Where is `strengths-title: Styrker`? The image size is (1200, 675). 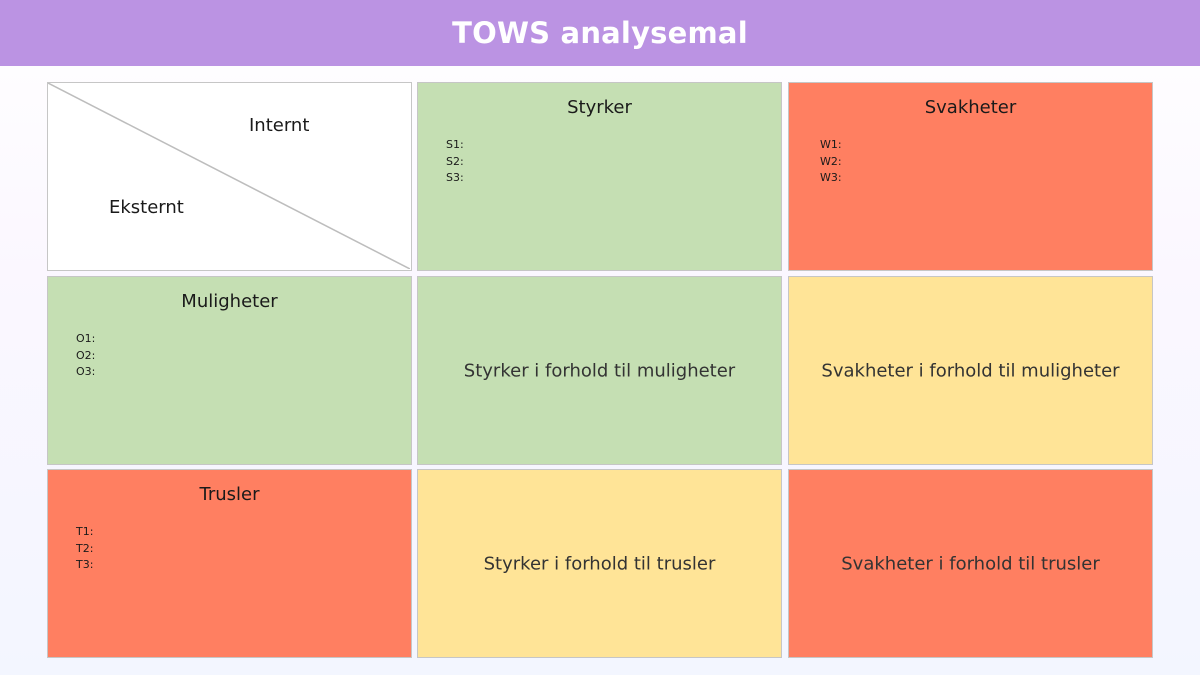
strengths-title: Styrker is located at coordinates (599, 107).